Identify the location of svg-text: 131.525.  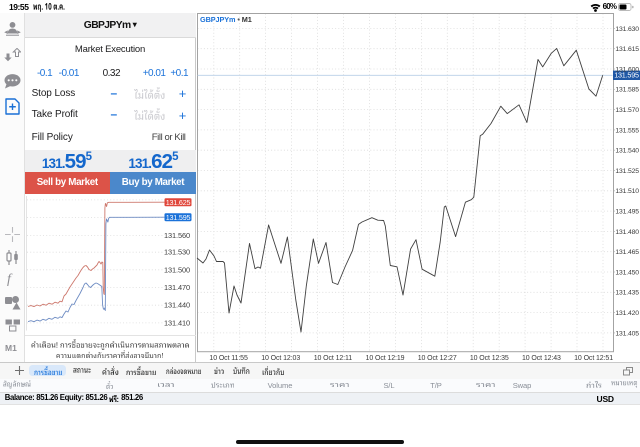
(627, 171).